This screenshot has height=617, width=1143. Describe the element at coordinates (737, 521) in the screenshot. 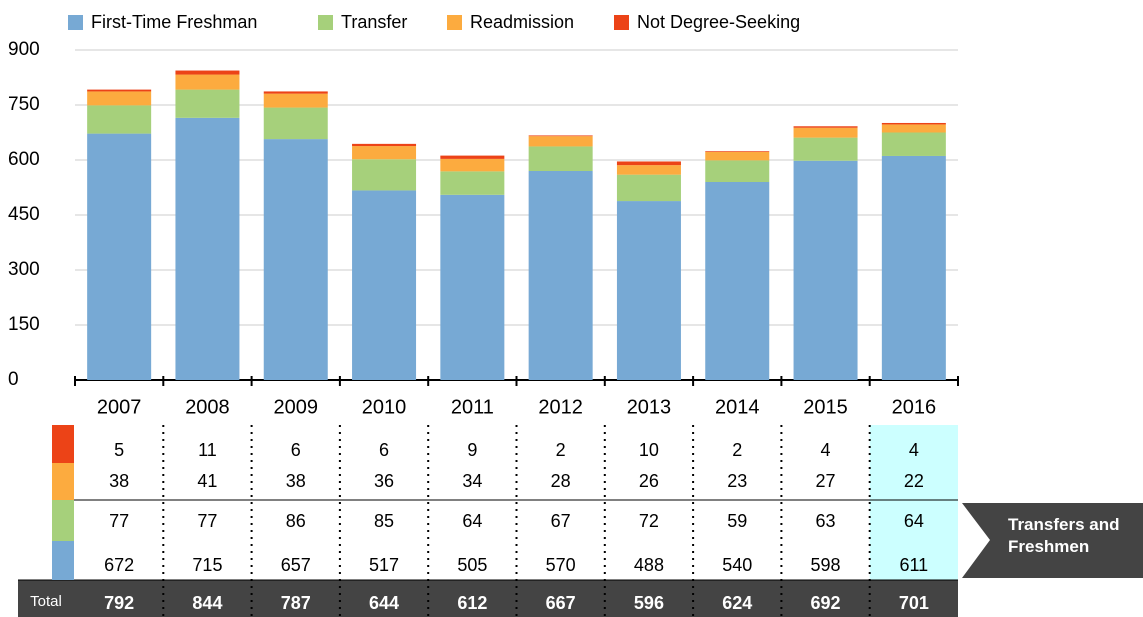

I see `table-value: 59` at that location.